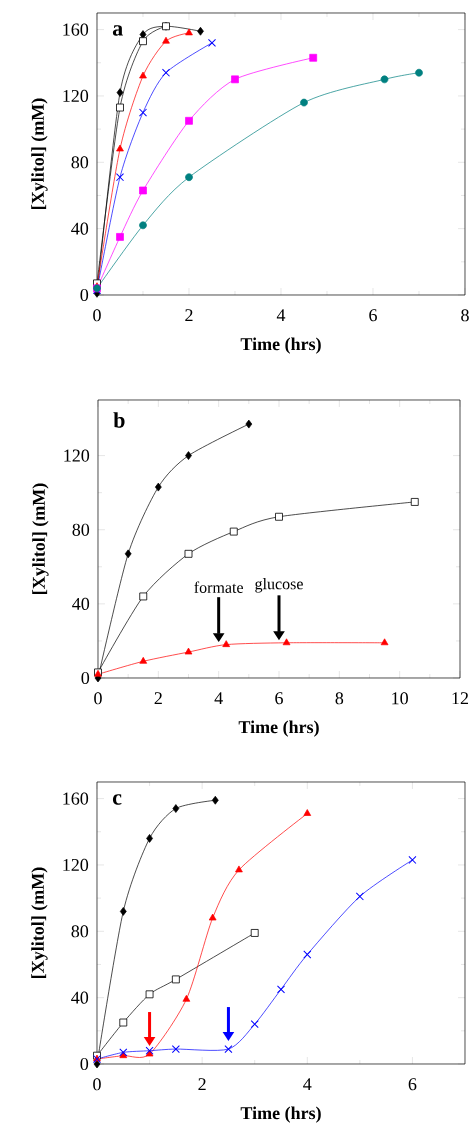 The height and width of the screenshot is (1137, 472). What do you see at coordinates (119, 420) in the screenshot?
I see `annotation: b` at bounding box center [119, 420].